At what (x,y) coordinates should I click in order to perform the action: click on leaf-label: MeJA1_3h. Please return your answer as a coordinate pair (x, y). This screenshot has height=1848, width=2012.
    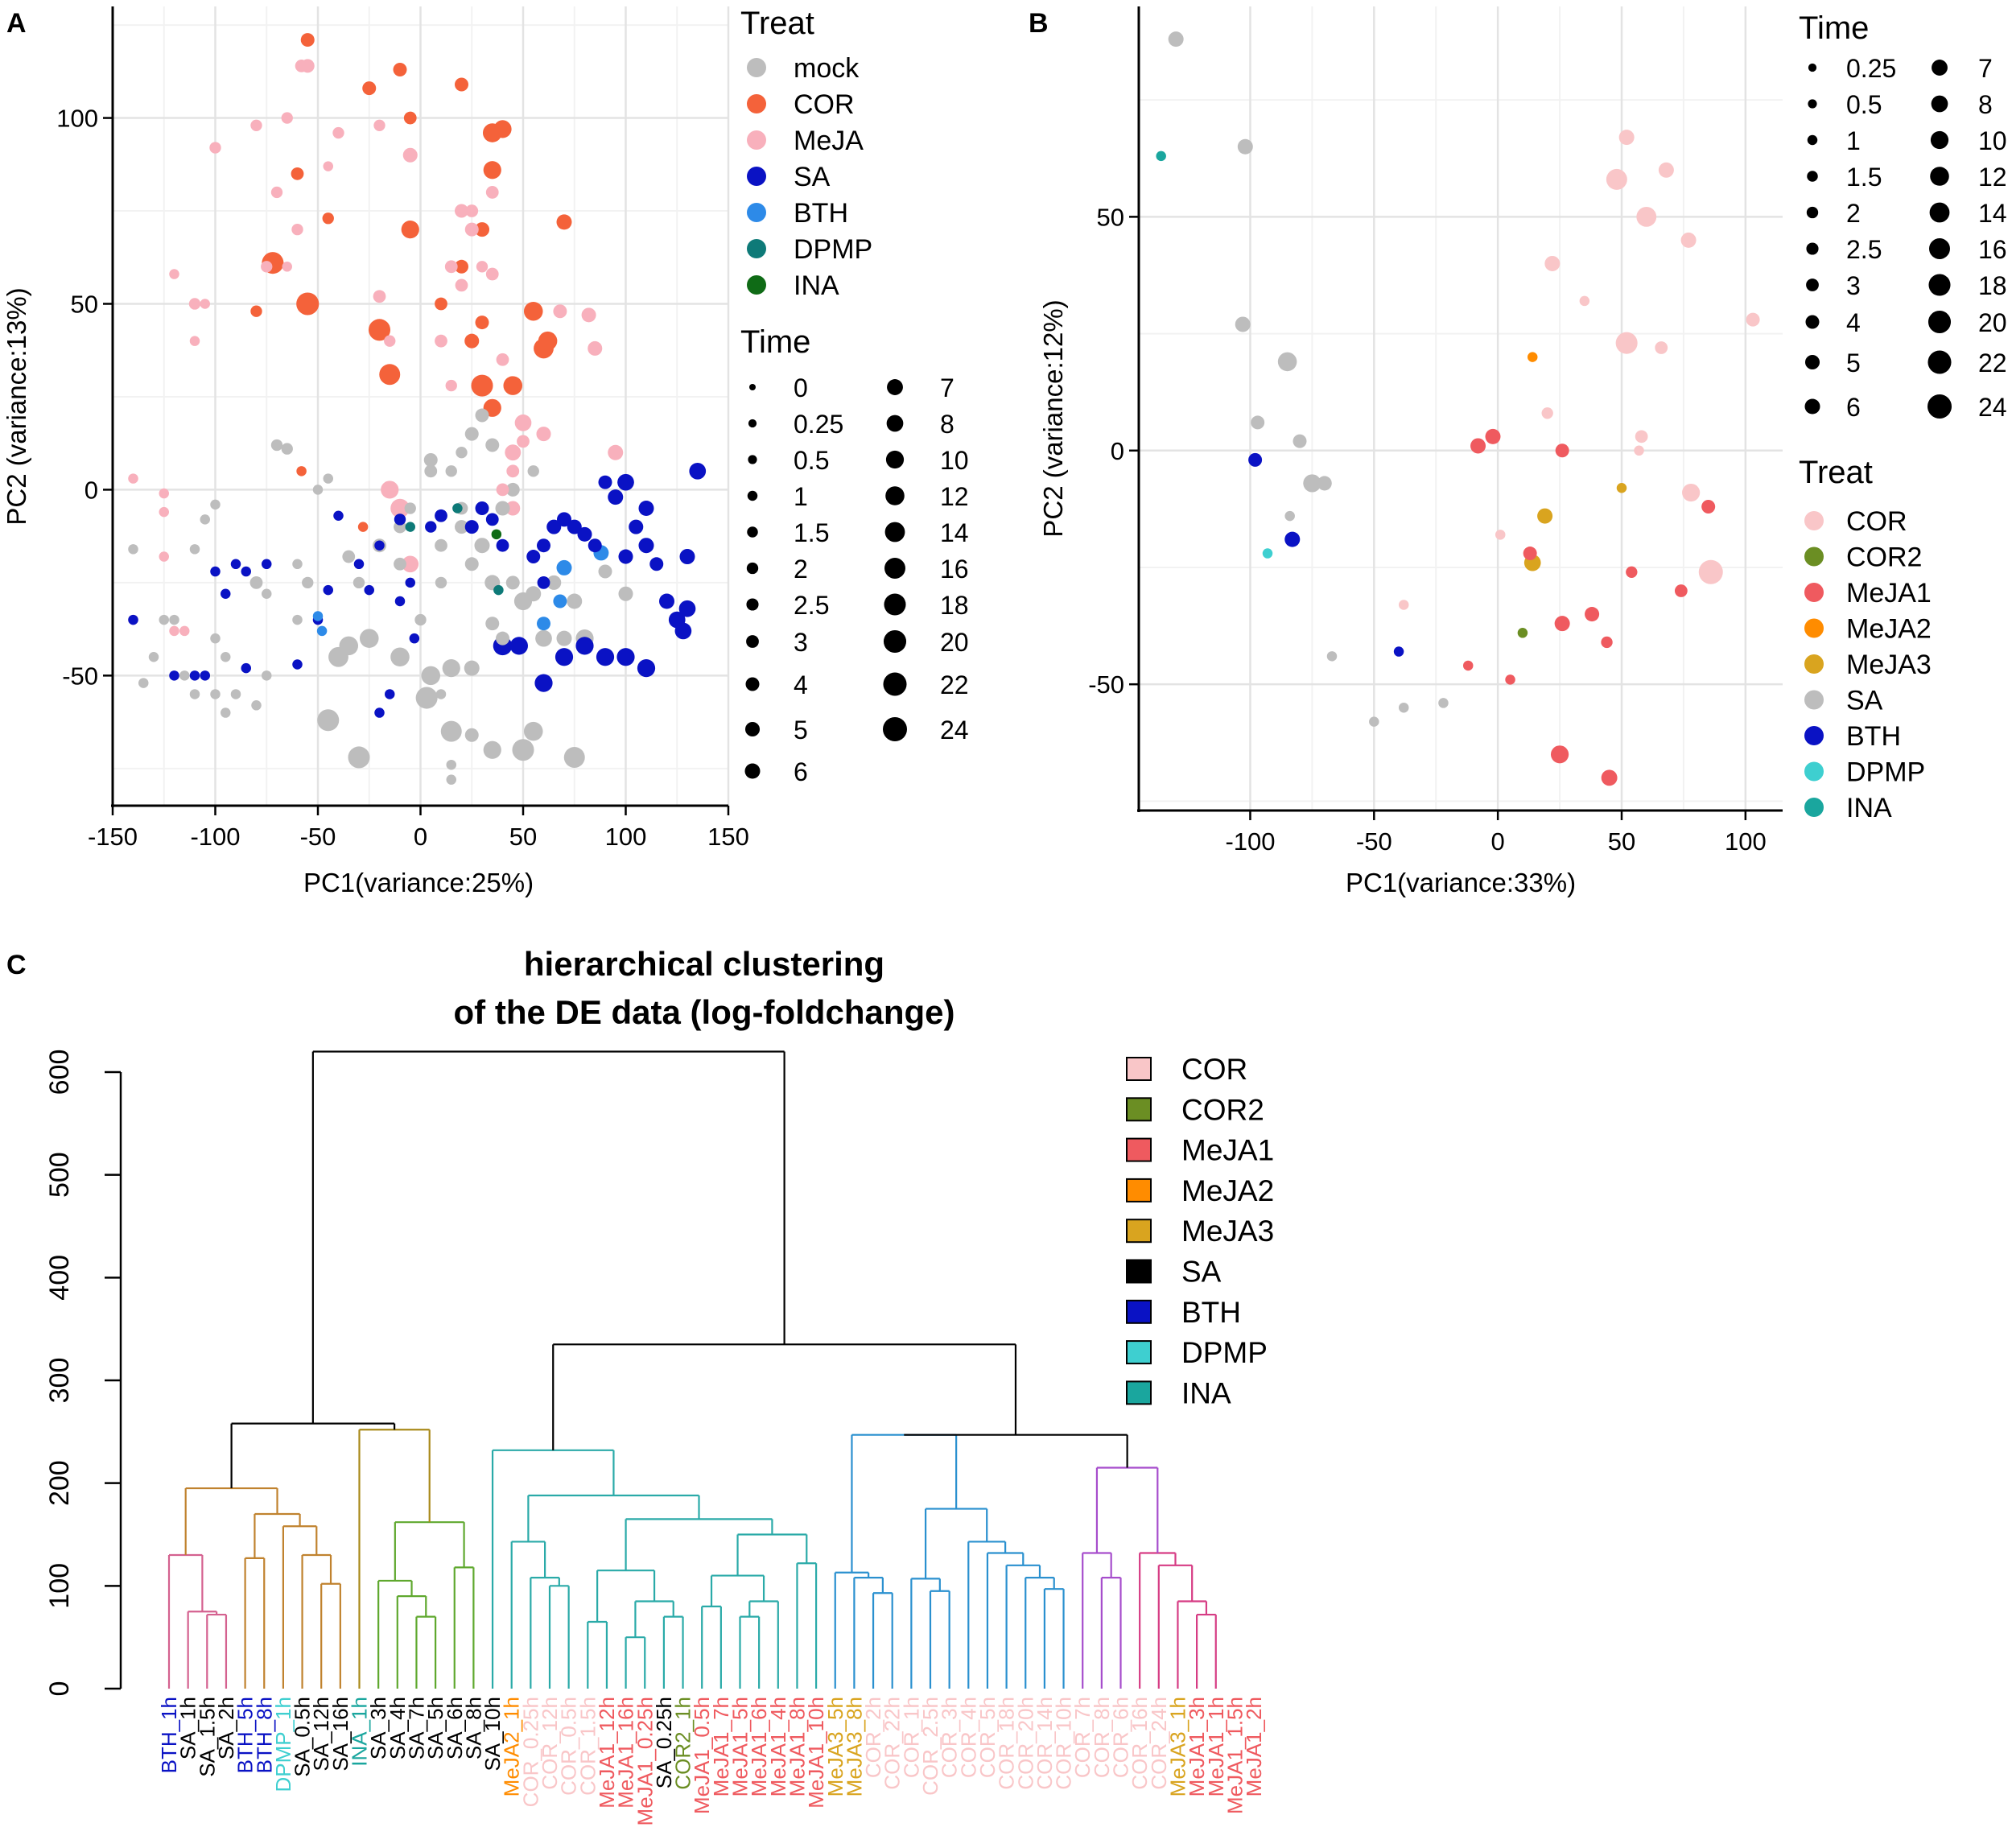
    Looking at the image, I should click on (1197, 1747).